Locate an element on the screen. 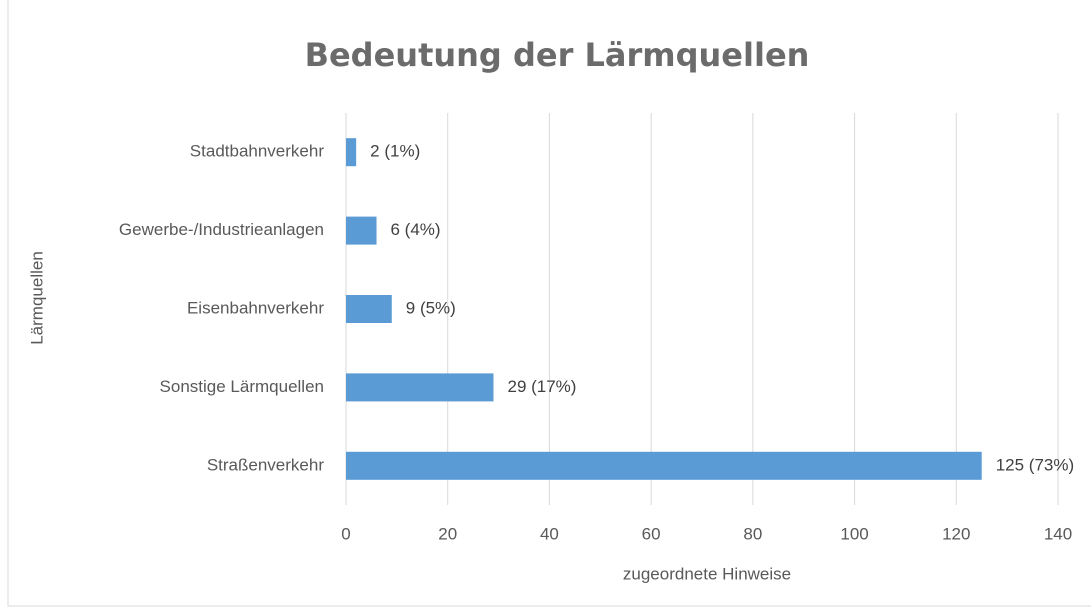 This screenshot has width=1091, height=611. y-tick-label: Gewerbe-/Industrieanlagen is located at coordinates (221, 229).